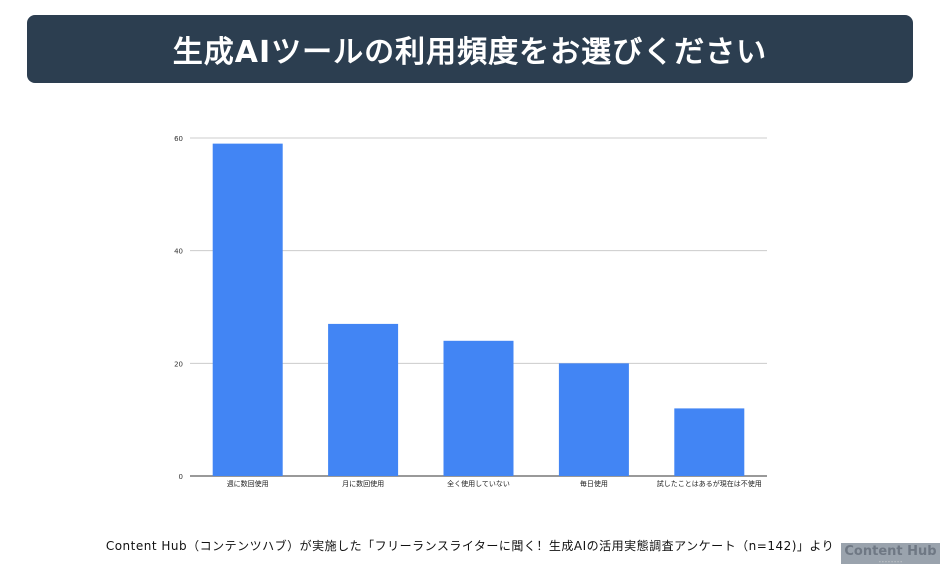  What do you see at coordinates (709, 483) in the screenshot?
I see `x-tick-label: 試したことはあるが現在は不使用` at bounding box center [709, 483].